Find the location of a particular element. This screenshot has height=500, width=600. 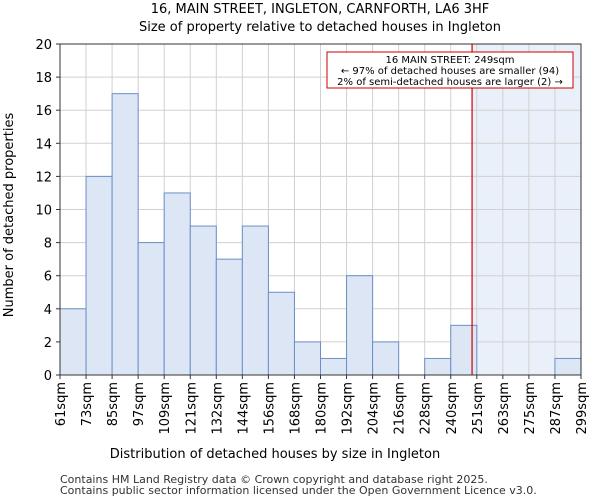

y-tick-label: 16 is located at coordinates (43, 111).